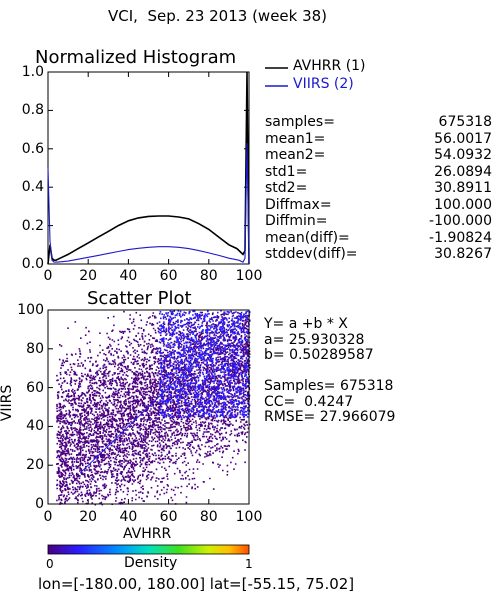 Image resolution: width=500 pixels, height=600 pixels. What do you see at coordinates (218, 16) in the screenshot?
I see `page-title: VCI, Sep. 23 2013 (week 38)` at bounding box center [218, 16].